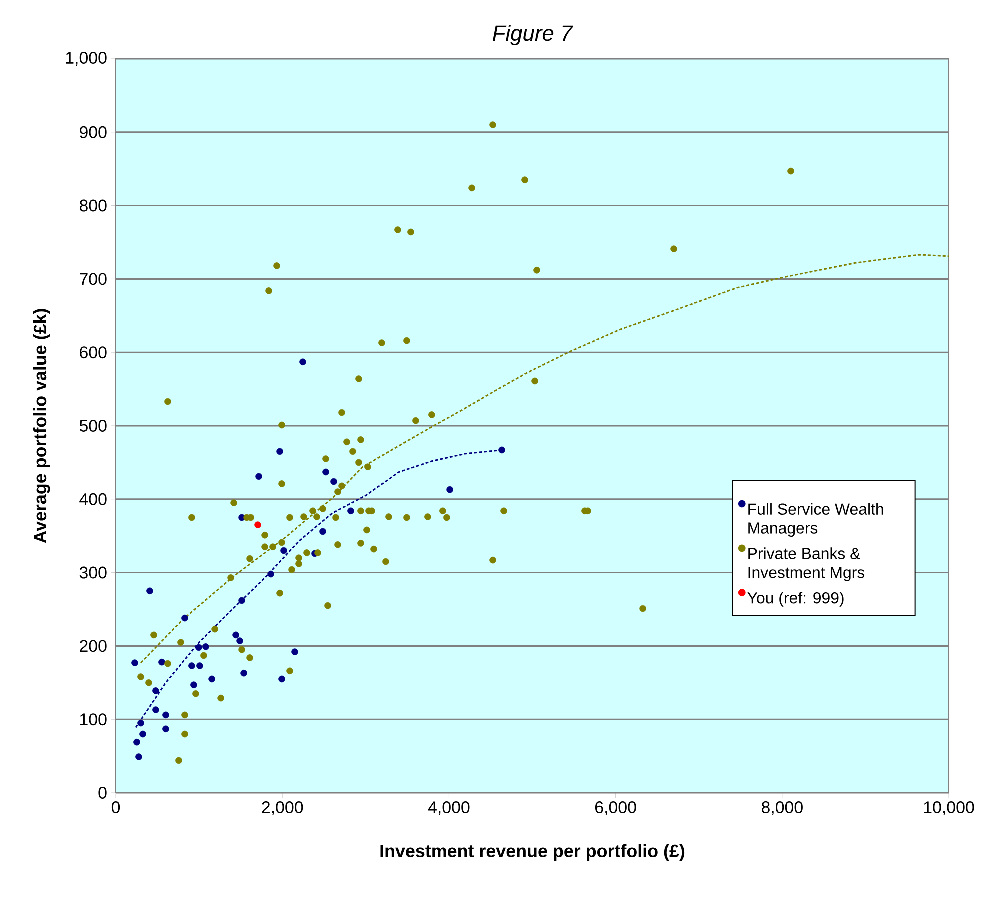 Image resolution: width=992 pixels, height=901 pixels. What do you see at coordinates (782, 809) in the screenshot?
I see `x-tick-label: 8,000` at bounding box center [782, 809].